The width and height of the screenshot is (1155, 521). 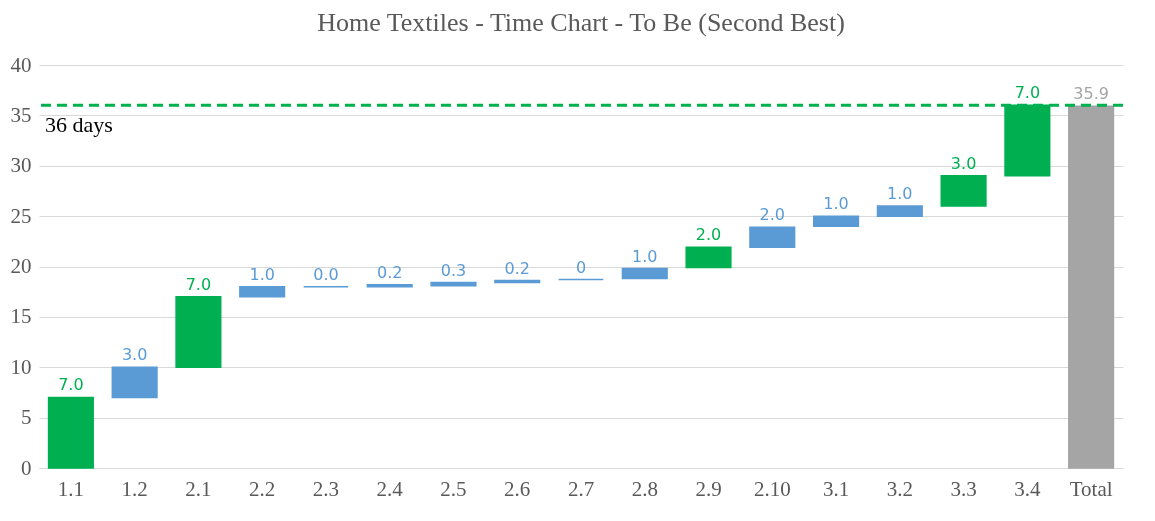 What do you see at coordinates (21, 266) in the screenshot?
I see `y-tick-label: 20` at bounding box center [21, 266].